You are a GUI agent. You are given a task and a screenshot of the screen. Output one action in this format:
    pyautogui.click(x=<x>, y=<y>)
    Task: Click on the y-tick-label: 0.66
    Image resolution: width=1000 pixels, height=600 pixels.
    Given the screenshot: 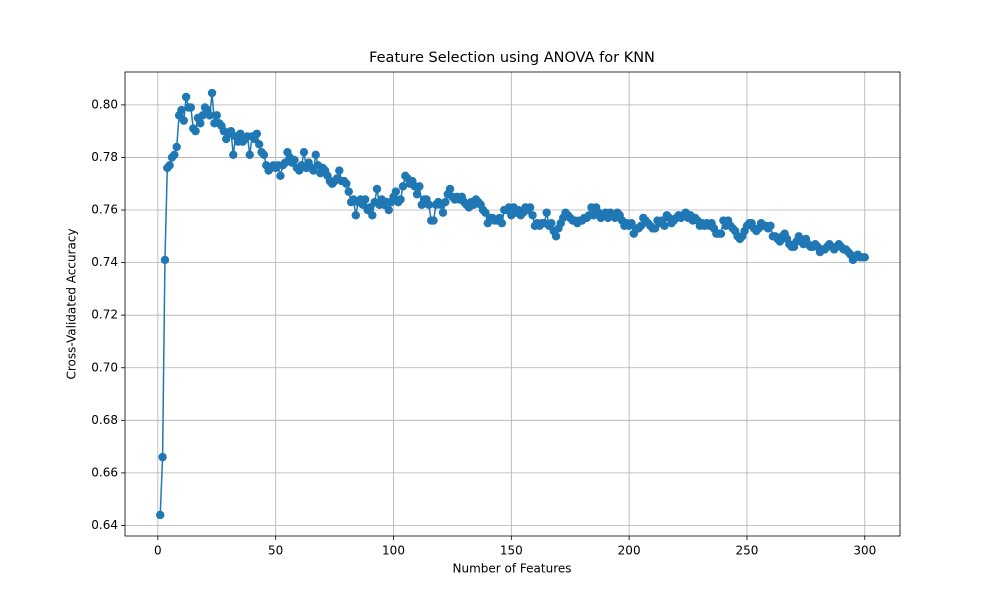 What is the action you would take?
    pyautogui.click(x=104, y=472)
    